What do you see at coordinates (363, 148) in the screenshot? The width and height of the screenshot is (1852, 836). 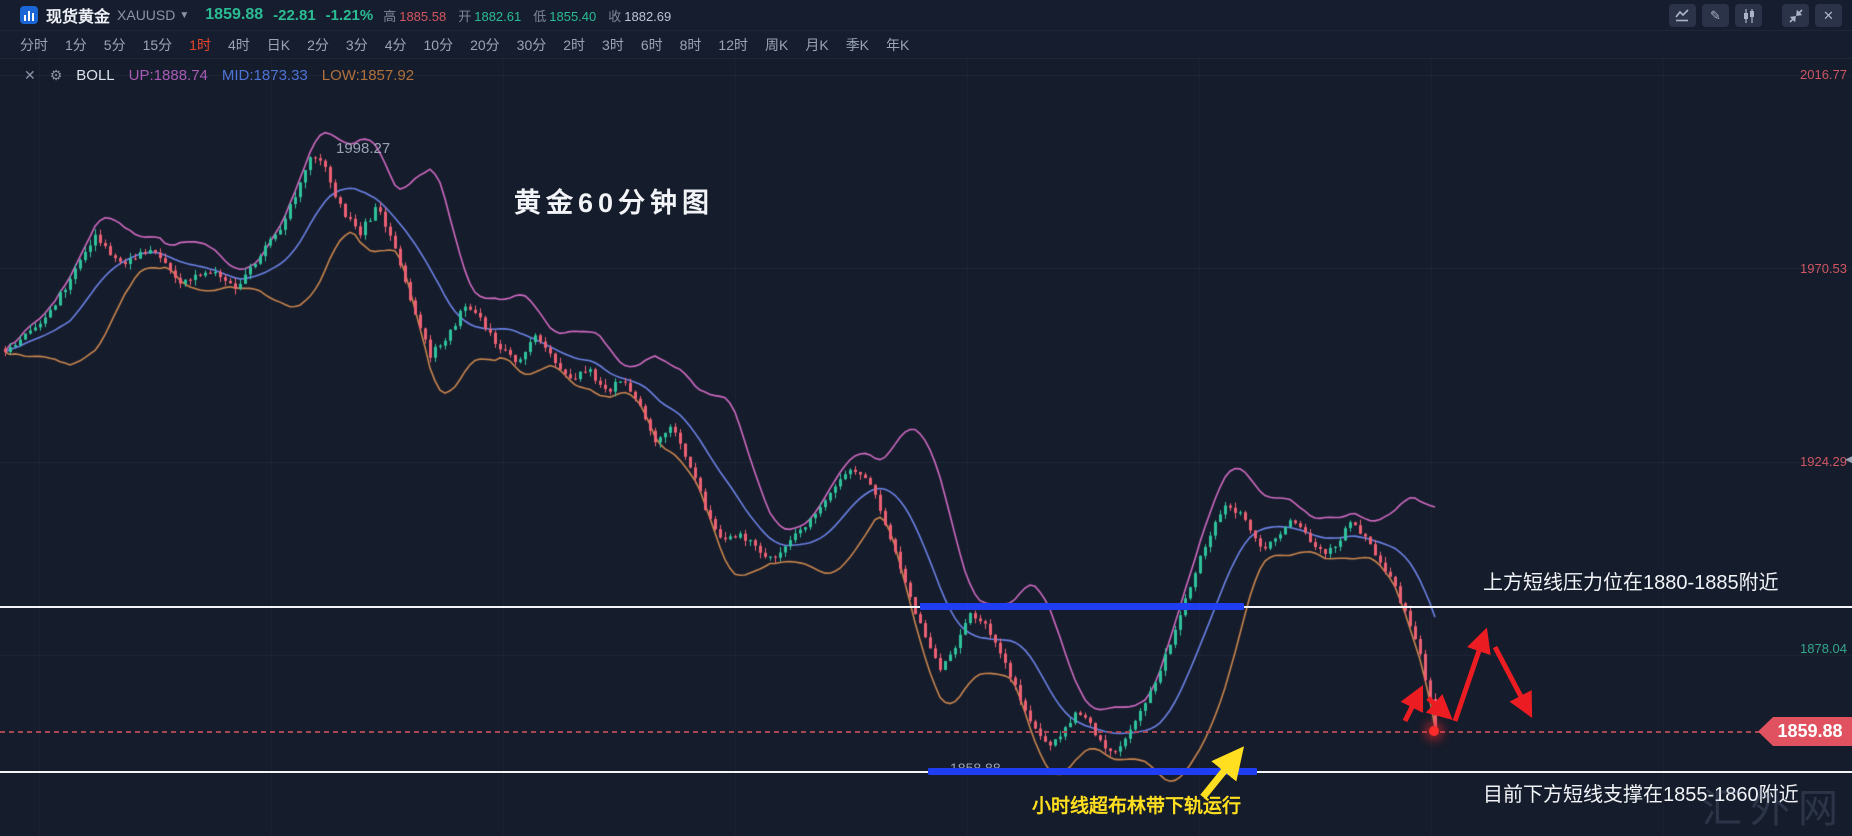 I see `peak-price-label: 1998.27` at bounding box center [363, 148].